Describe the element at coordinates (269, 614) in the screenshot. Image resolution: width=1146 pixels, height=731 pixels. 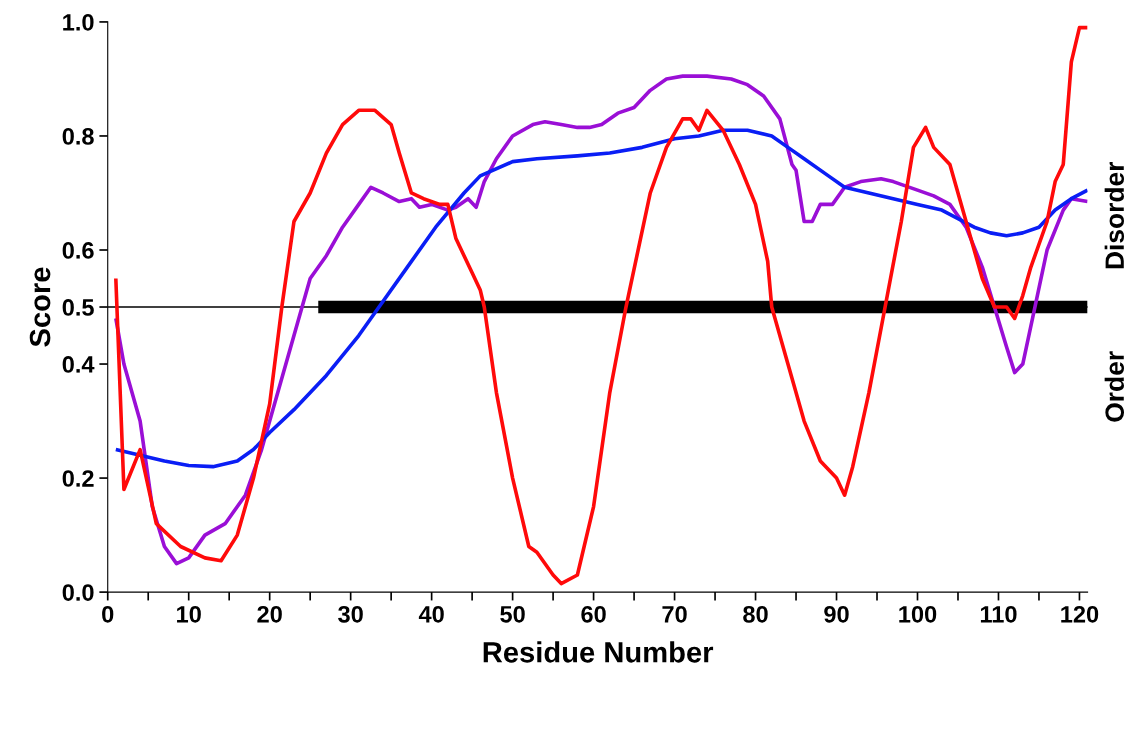
I see `x-tick-label: 20` at that location.